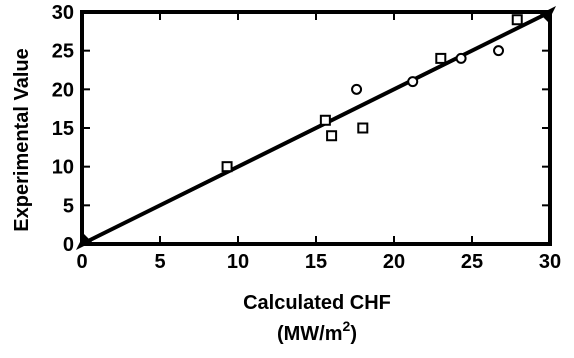 Image resolution: width=574 pixels, height=358 pixels. Describe the element at coordinates (63, 52) in the screenshot. I see `y-tick-label: 25` at that location.